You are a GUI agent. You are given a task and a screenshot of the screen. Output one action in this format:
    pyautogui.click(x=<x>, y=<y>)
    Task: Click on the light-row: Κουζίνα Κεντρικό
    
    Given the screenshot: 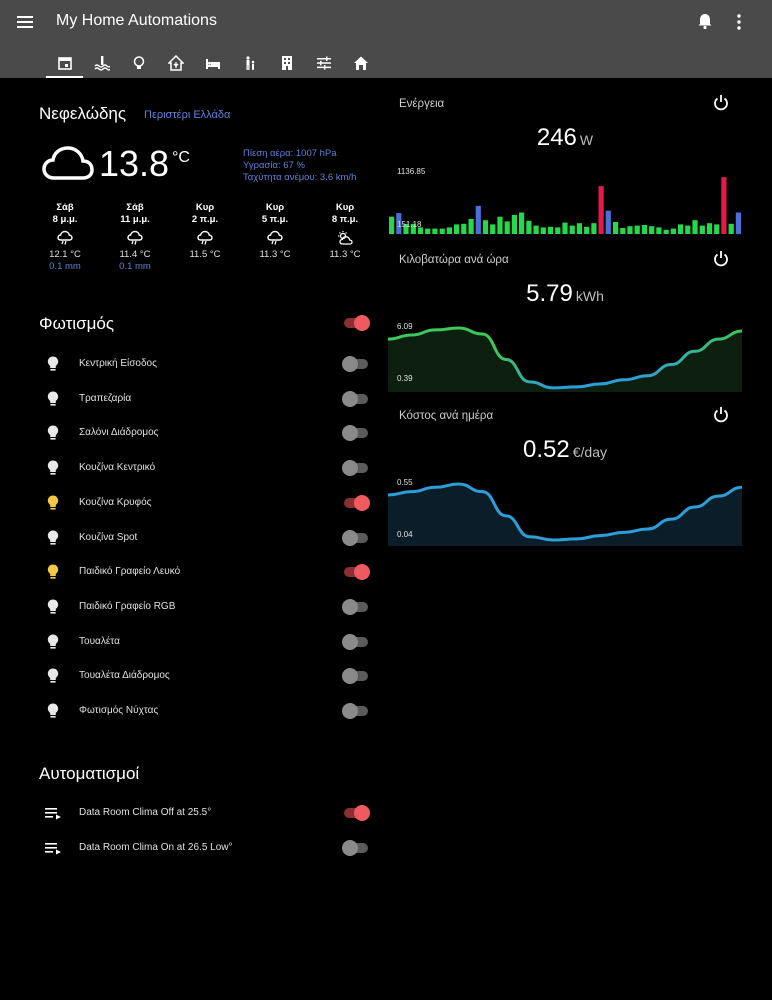 What is the action you would take?
    pyautogui.click(x=202, y=468)
    